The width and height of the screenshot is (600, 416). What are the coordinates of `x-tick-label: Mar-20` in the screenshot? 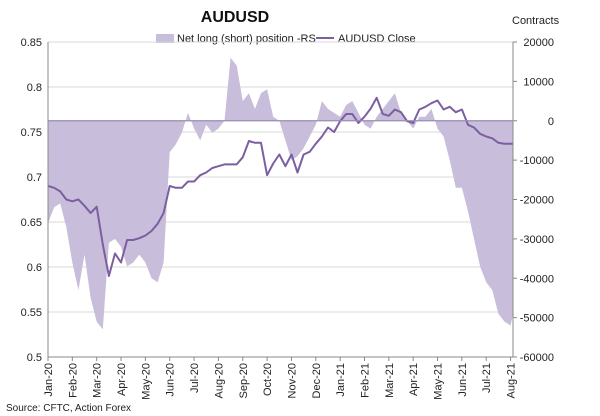 It's located at (98, 380).